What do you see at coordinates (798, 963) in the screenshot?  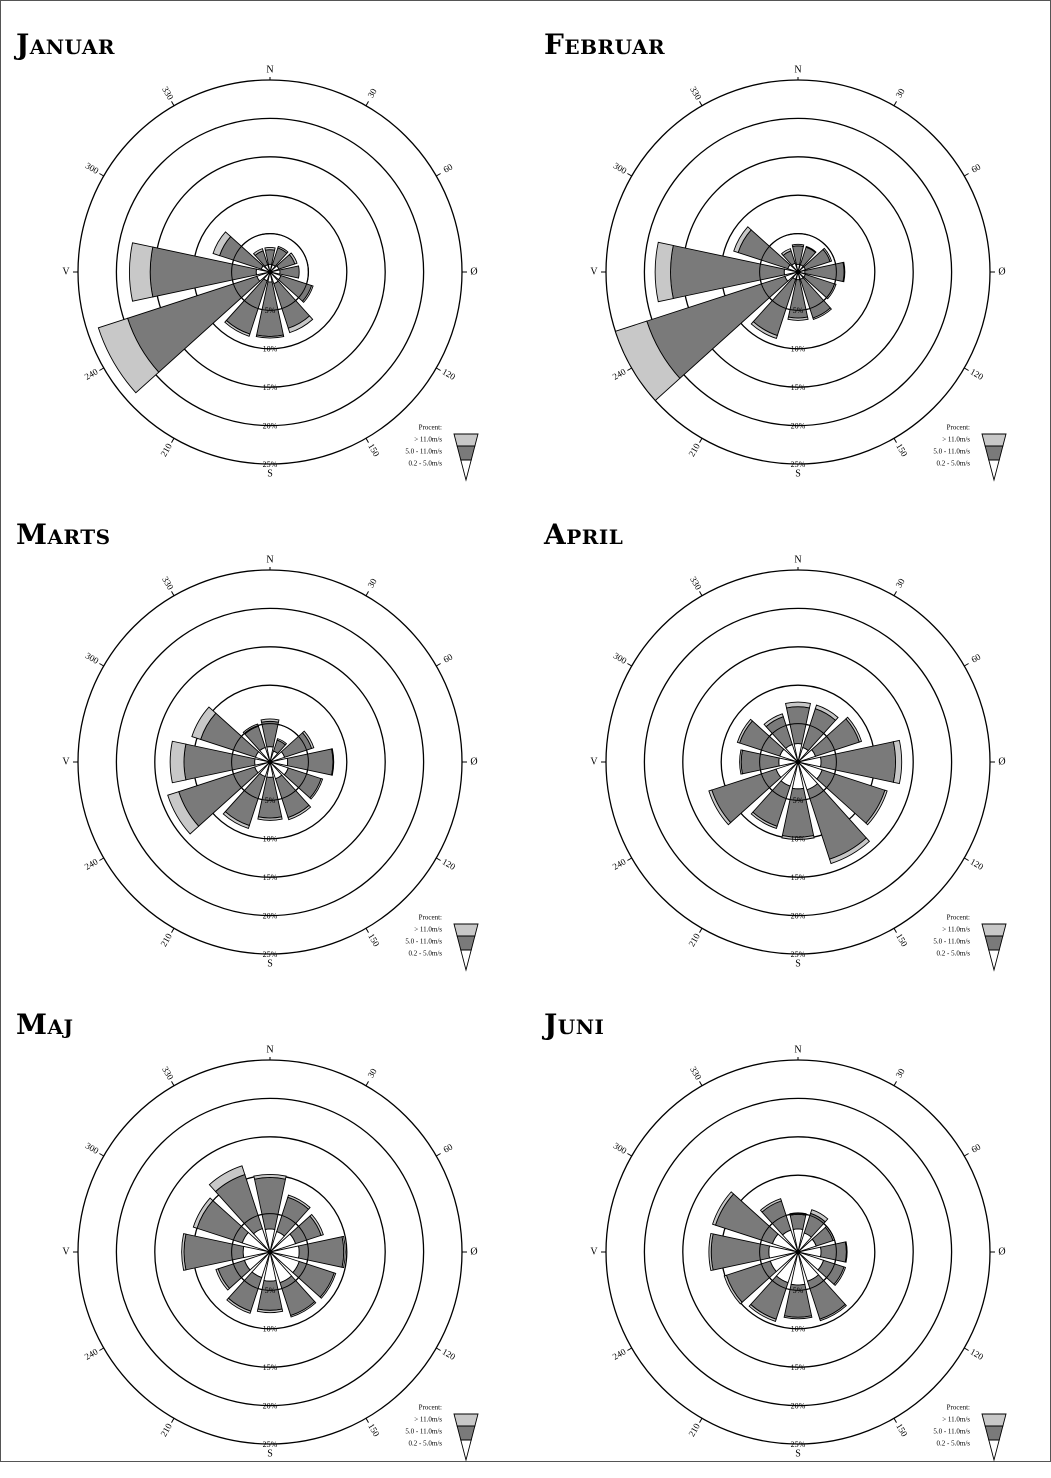 I see `compass-s: S` at bounding box center [798, 963].